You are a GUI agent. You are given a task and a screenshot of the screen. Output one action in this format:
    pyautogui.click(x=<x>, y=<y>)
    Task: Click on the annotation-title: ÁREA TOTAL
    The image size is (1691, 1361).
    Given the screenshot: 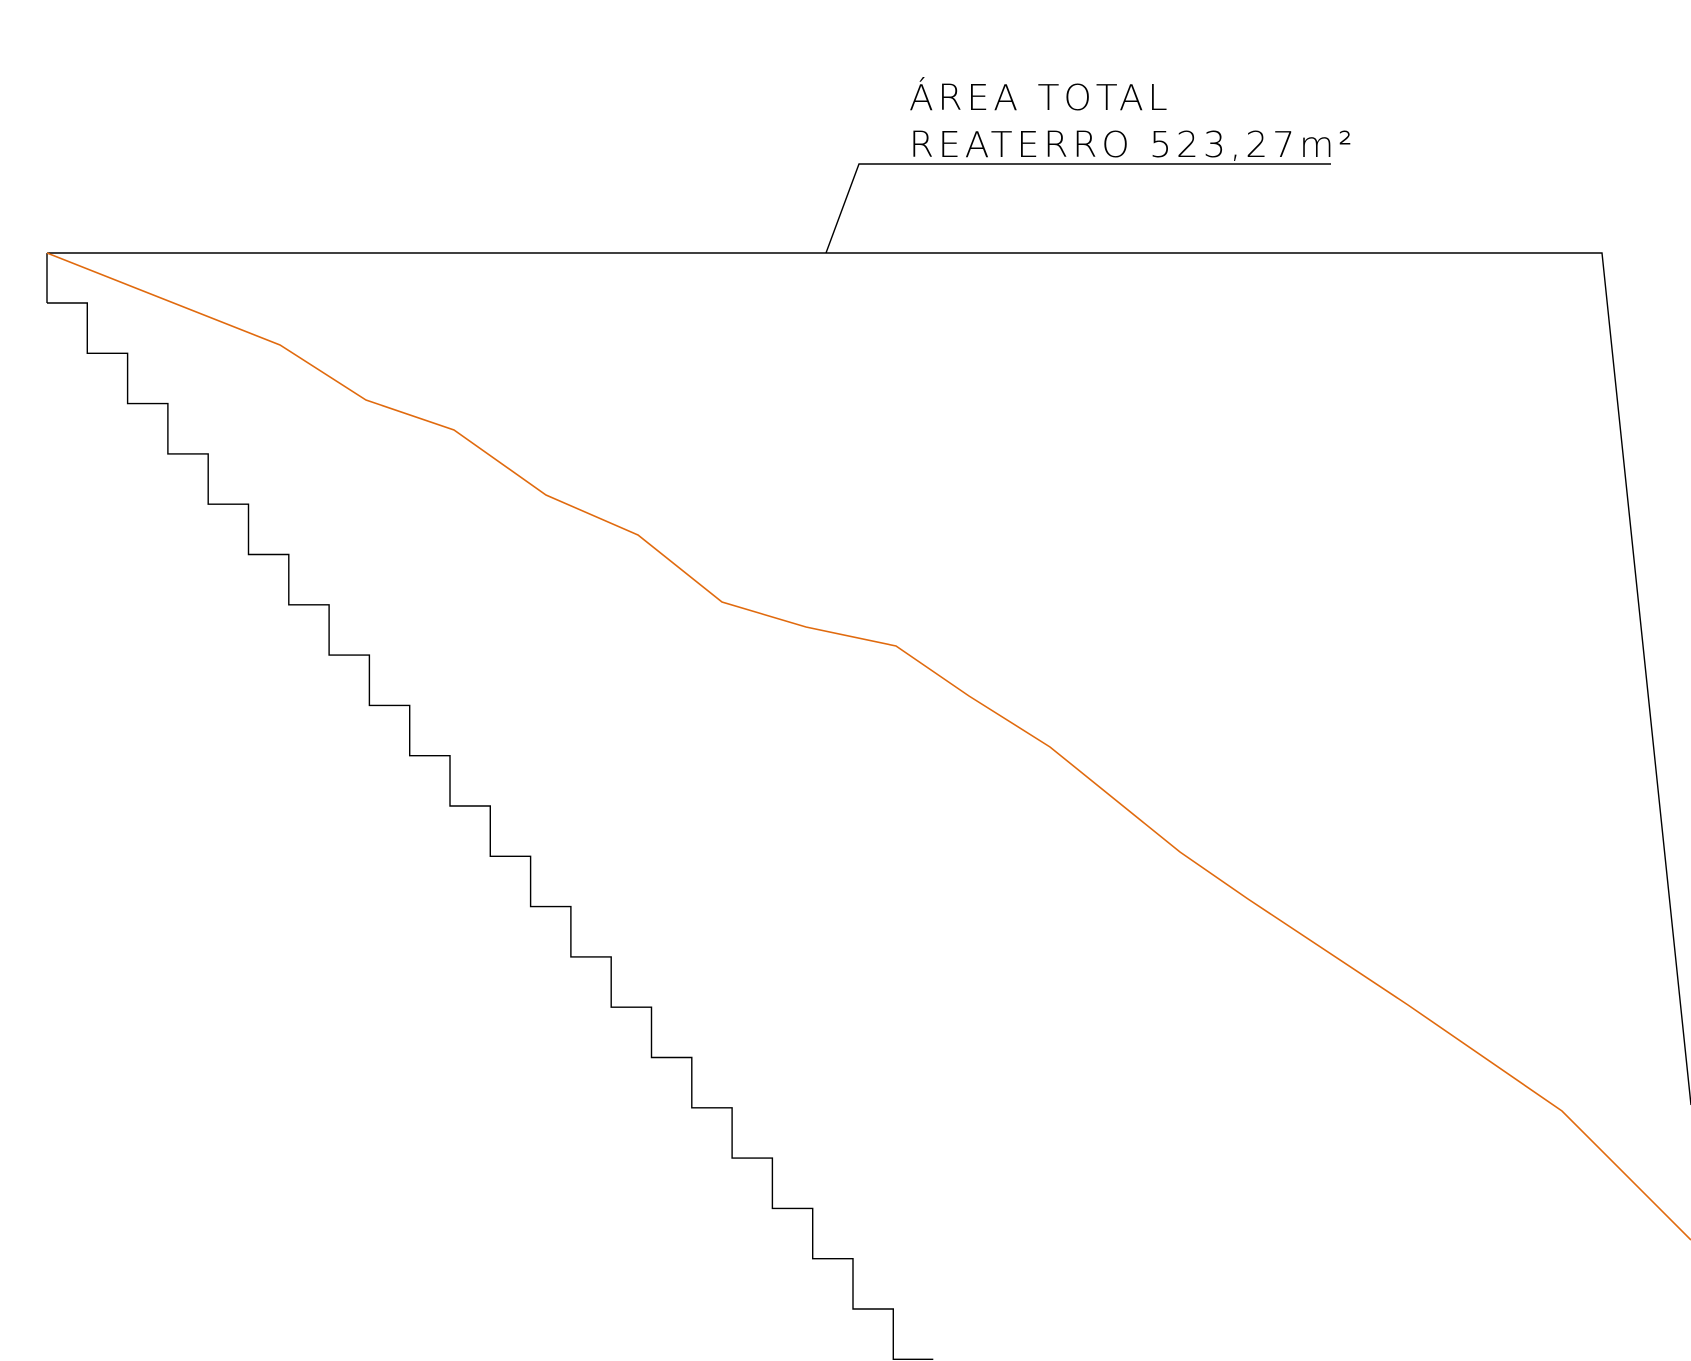 What is the action you would take?
    pyautogui.click(x=1040, y=98)
    